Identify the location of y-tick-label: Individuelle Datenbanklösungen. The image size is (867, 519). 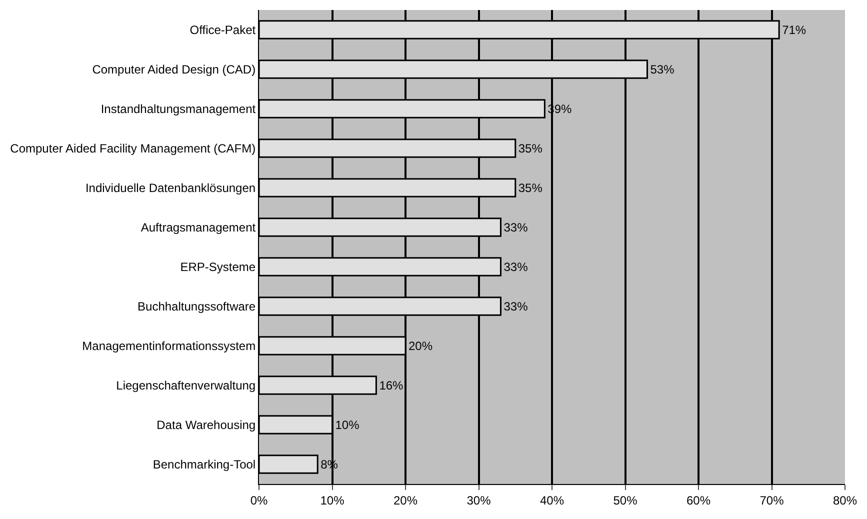
(170, 187).